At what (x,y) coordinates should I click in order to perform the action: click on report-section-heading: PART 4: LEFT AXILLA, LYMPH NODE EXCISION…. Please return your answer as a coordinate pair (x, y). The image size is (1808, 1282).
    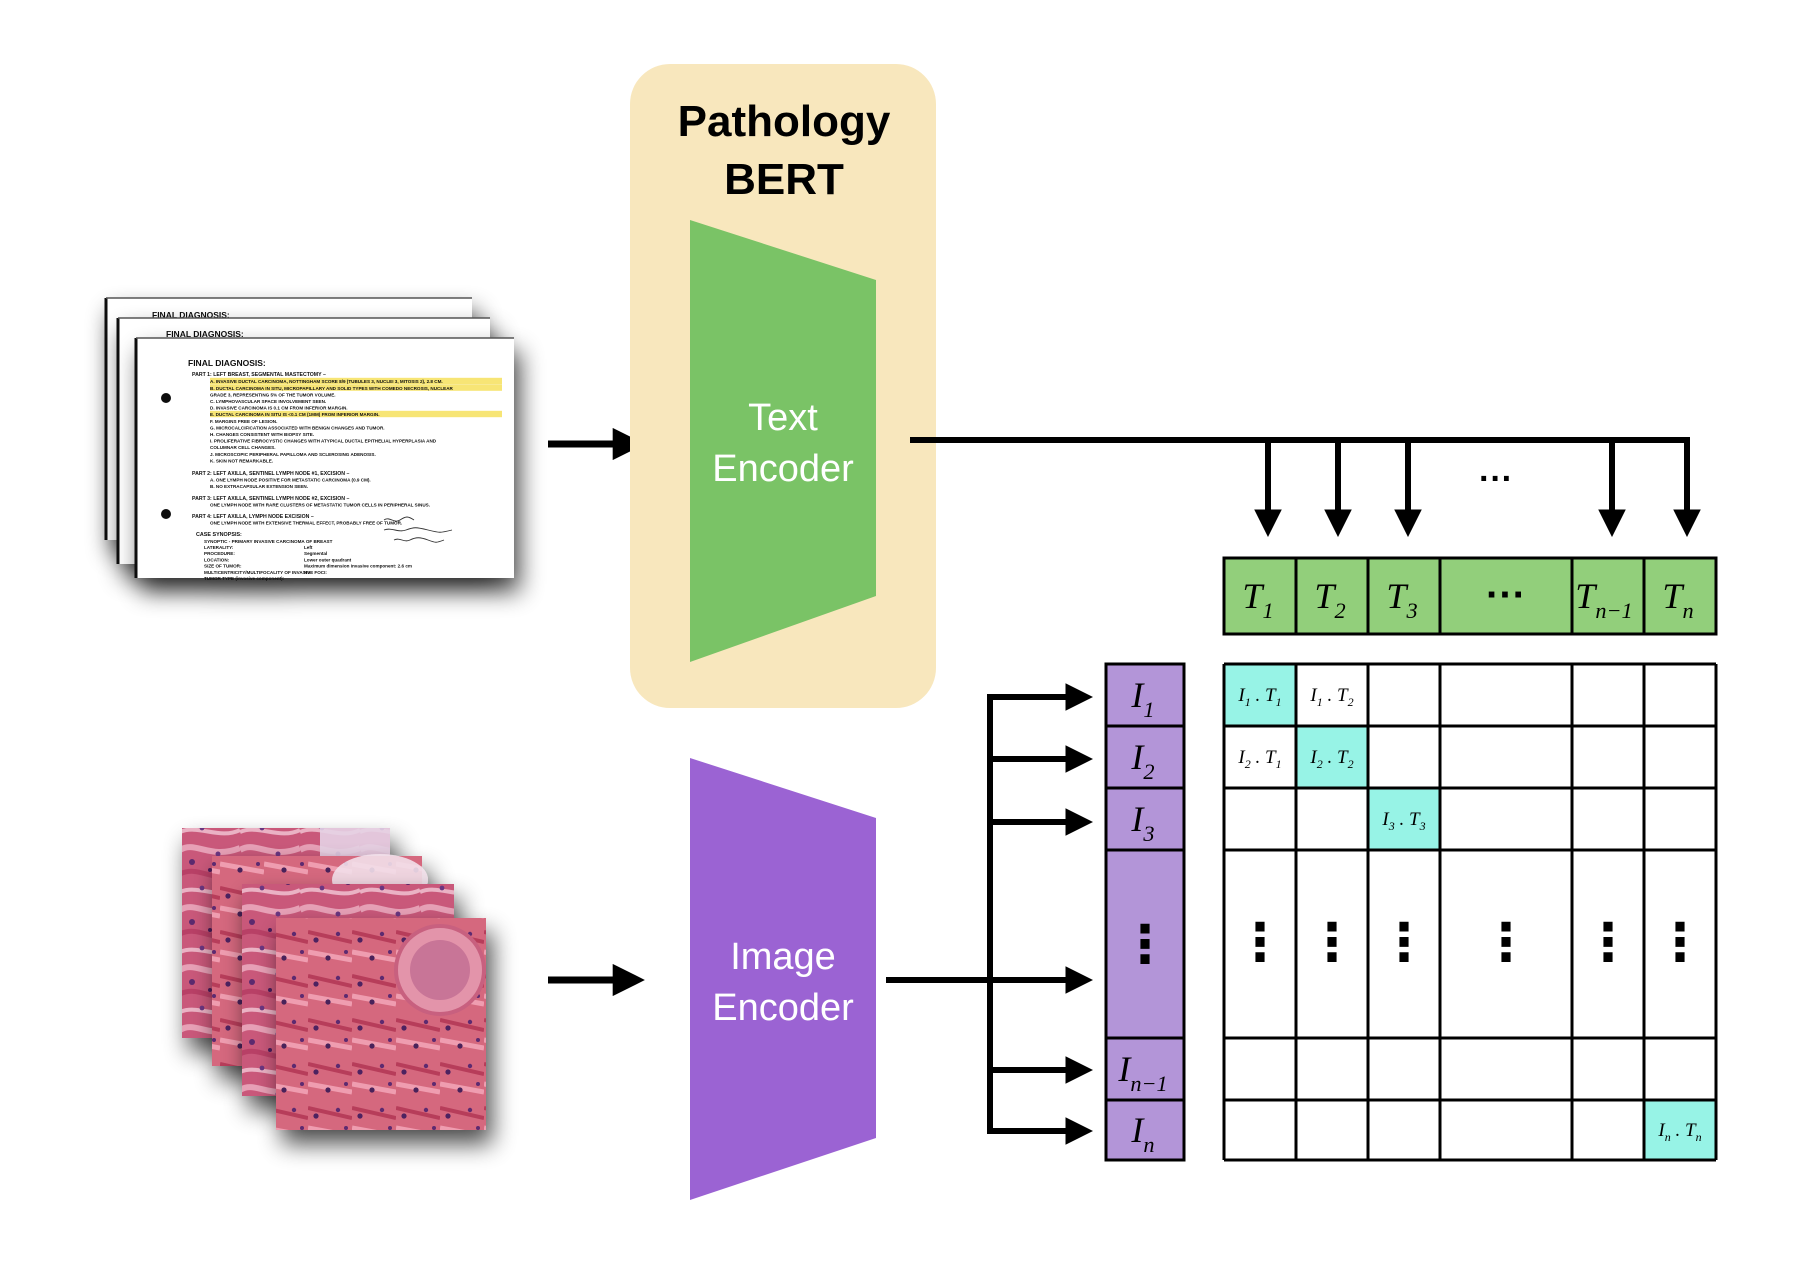
    Looking at the image, I should click on (253, 517).